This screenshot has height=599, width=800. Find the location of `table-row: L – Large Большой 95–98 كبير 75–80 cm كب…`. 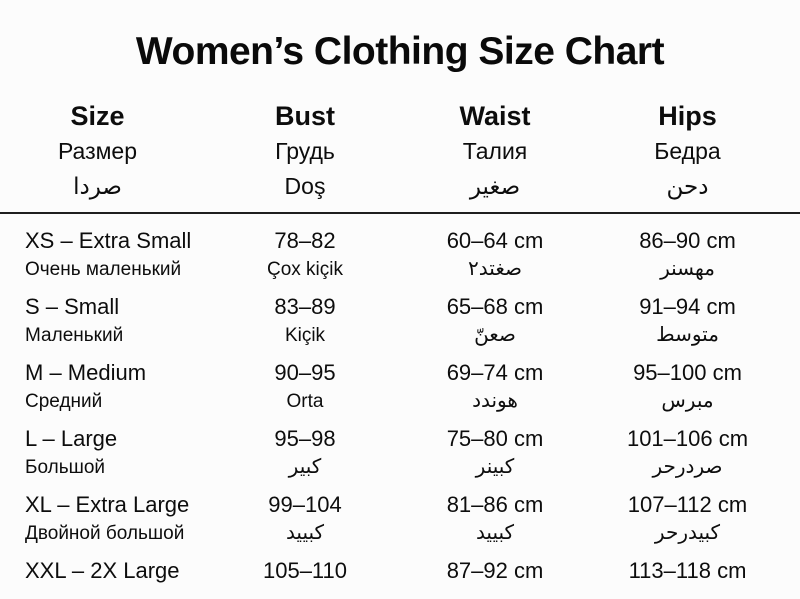

table-row: L – Large Большой 95–98 كبير 75–80 cm كب… is located at coordinates (400, 452).